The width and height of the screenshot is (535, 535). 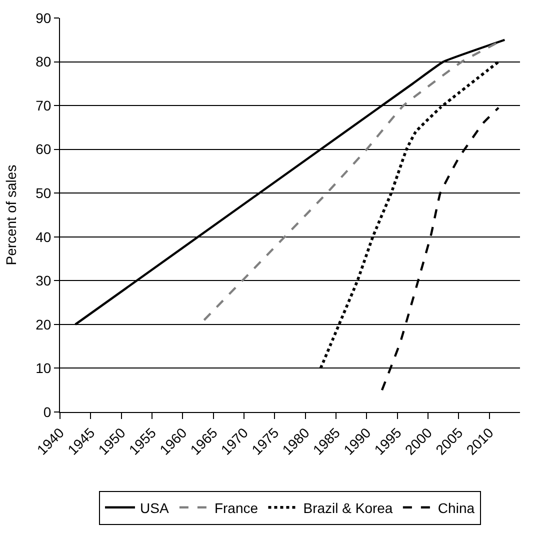 I want to click on legend-label: France, so click(x=236, y=508).